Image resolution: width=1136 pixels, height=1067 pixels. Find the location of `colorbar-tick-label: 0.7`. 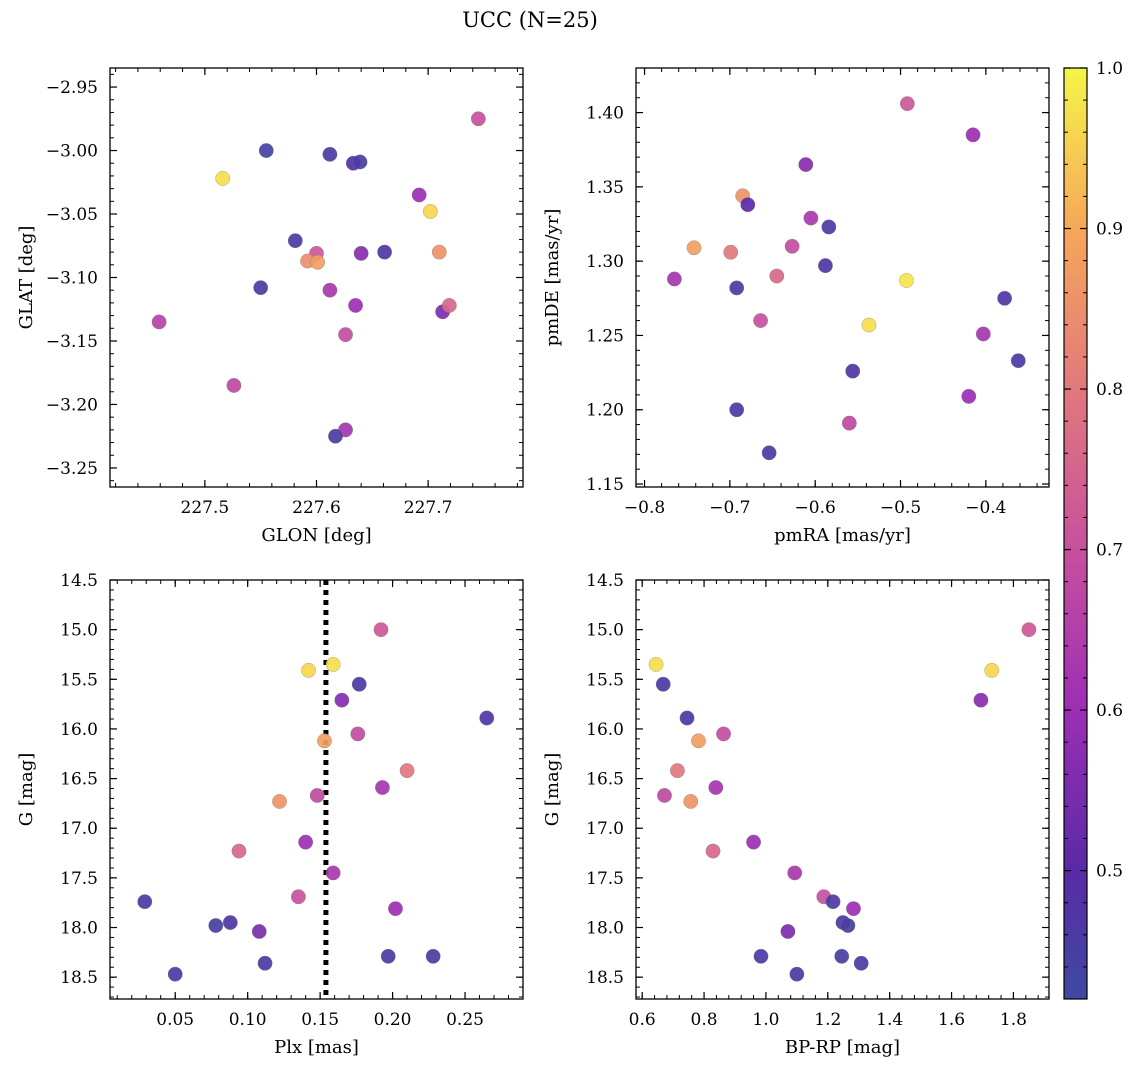

colorbar-tick-label: 0.7 is located at coordinates (1109, 551).